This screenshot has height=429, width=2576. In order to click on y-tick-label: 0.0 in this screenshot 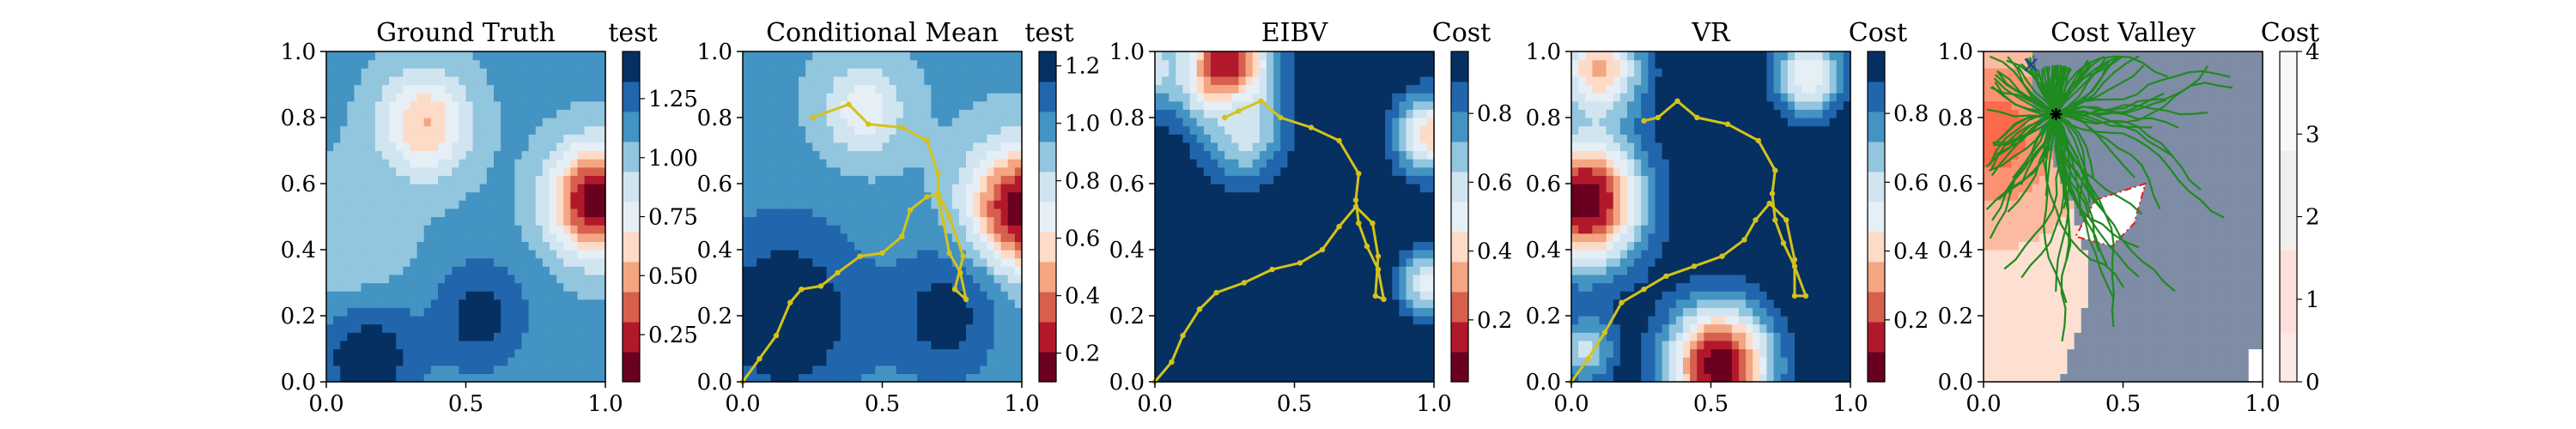, I will do `click(715, 383)`.